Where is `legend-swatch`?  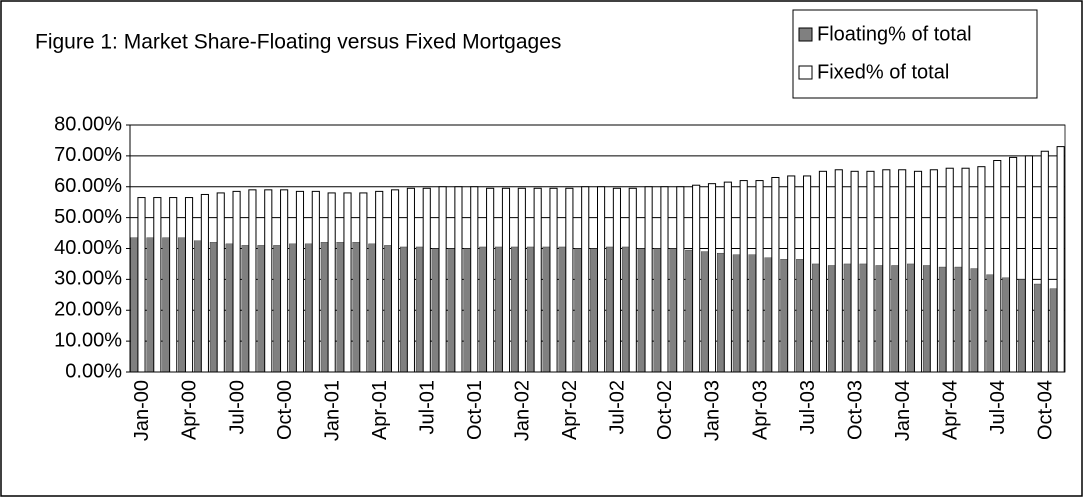 legend-swatch is located at coordinates (805, 72).